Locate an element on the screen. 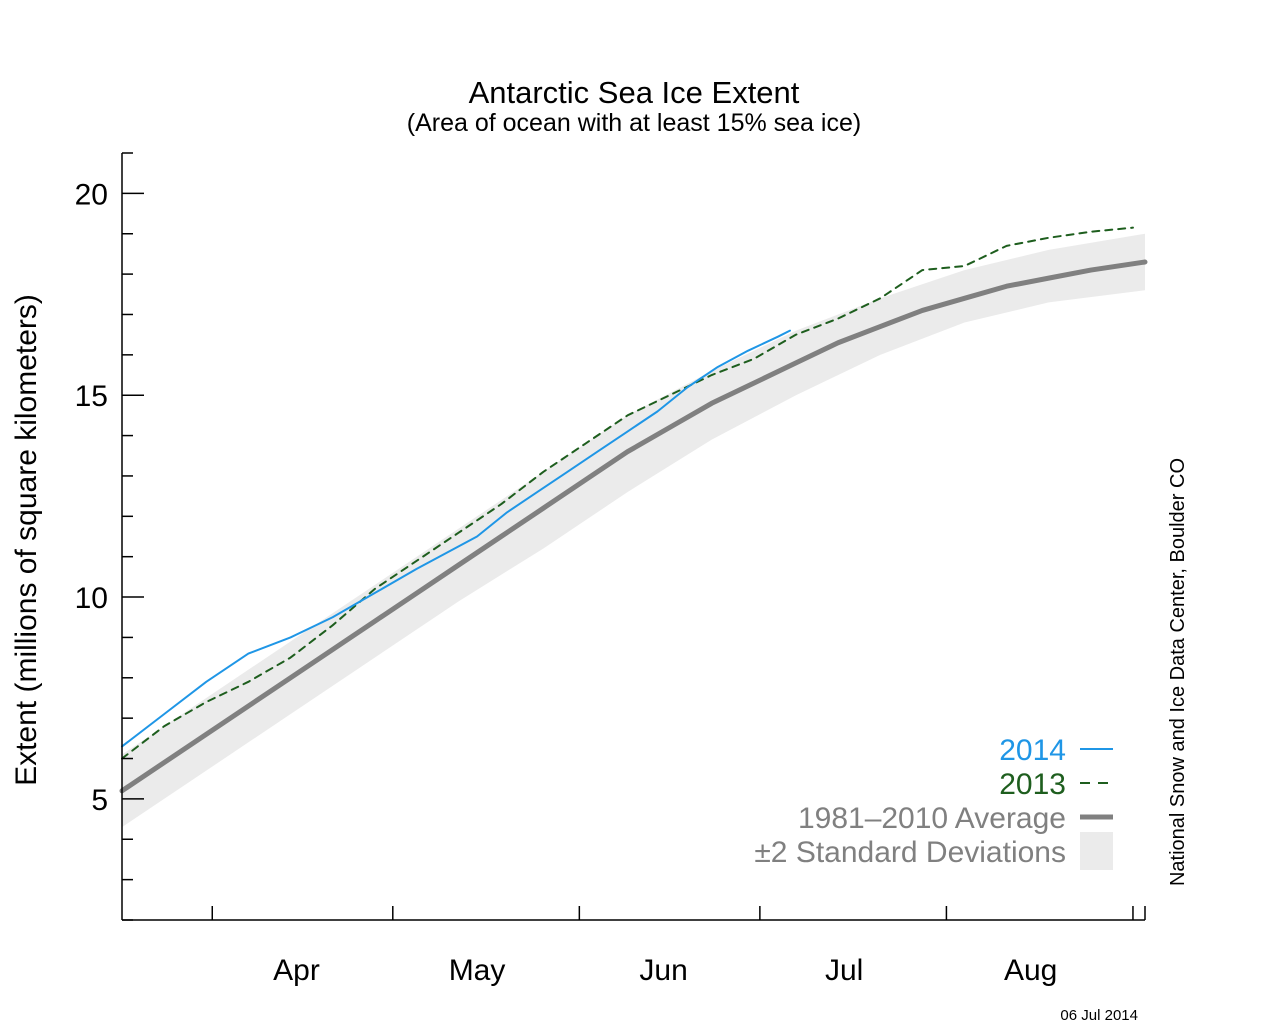 The image size is (1280, 1024). legend-label: 1981–2010 Average is located at coordinates (932, 818).